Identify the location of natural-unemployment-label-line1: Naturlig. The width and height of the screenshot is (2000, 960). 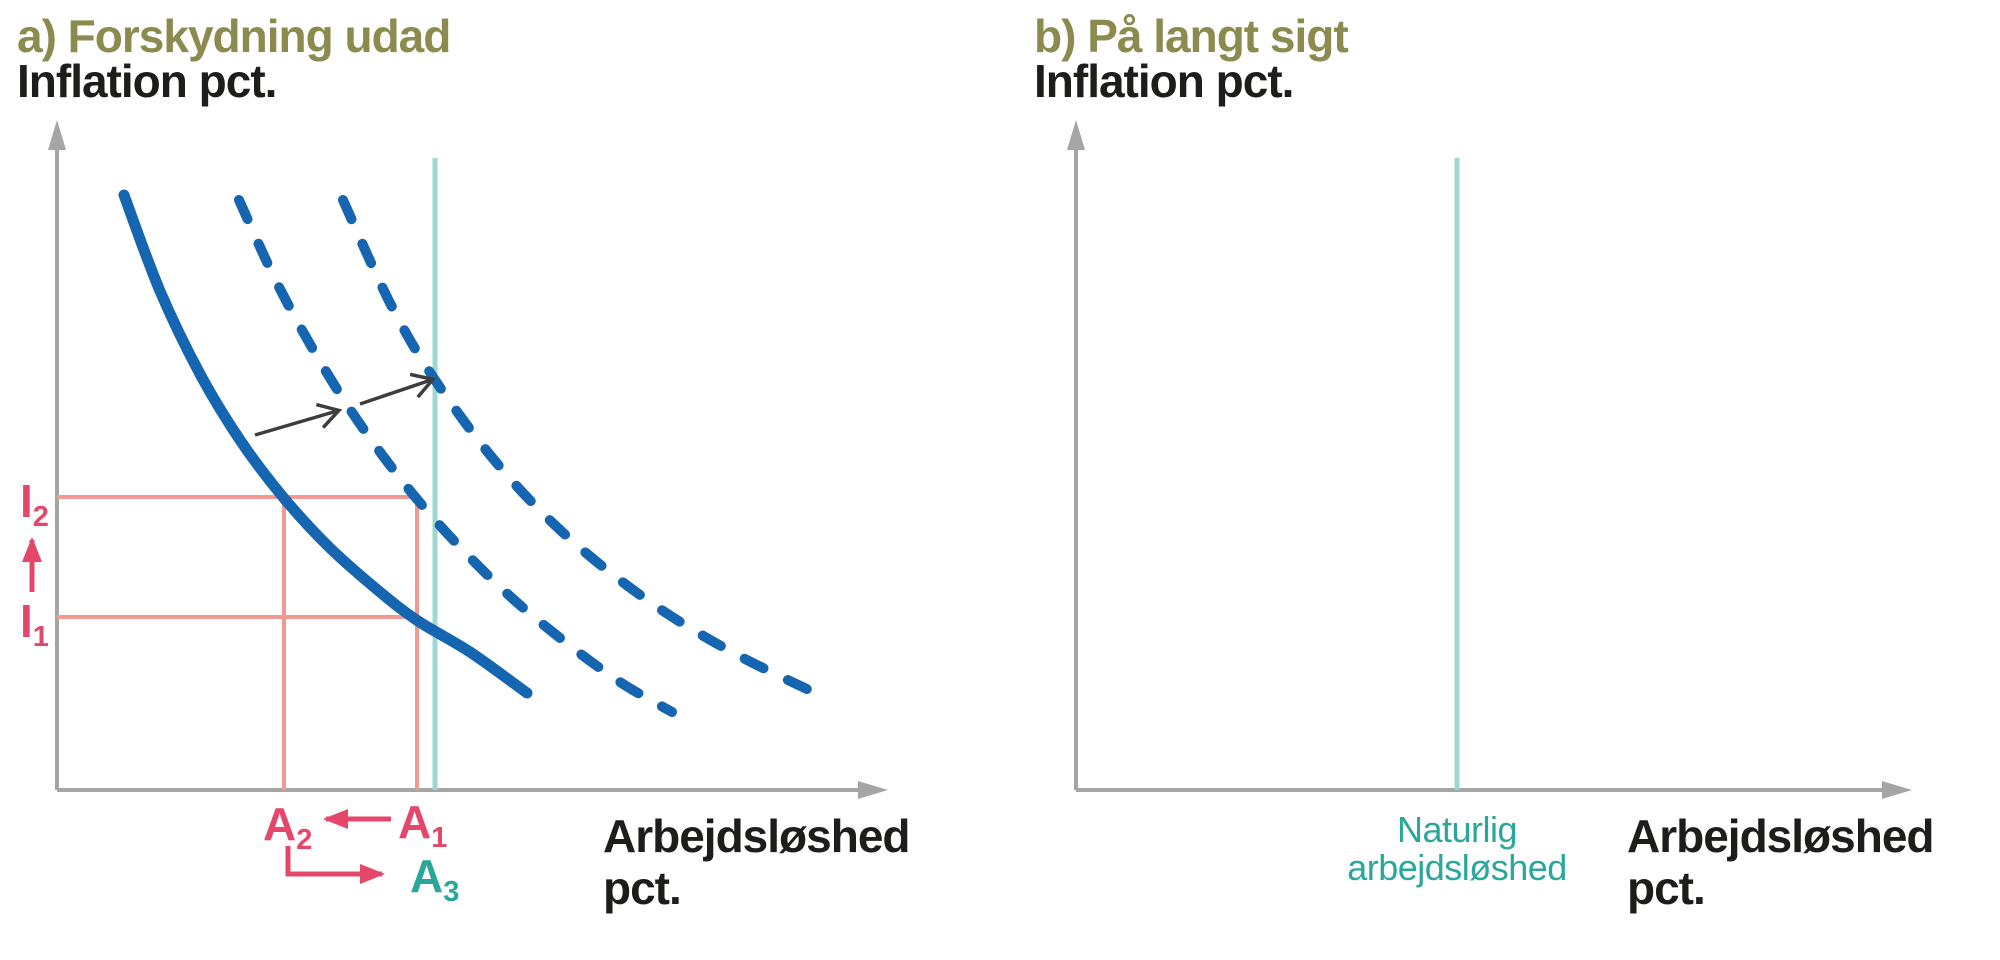
(1457, 829).